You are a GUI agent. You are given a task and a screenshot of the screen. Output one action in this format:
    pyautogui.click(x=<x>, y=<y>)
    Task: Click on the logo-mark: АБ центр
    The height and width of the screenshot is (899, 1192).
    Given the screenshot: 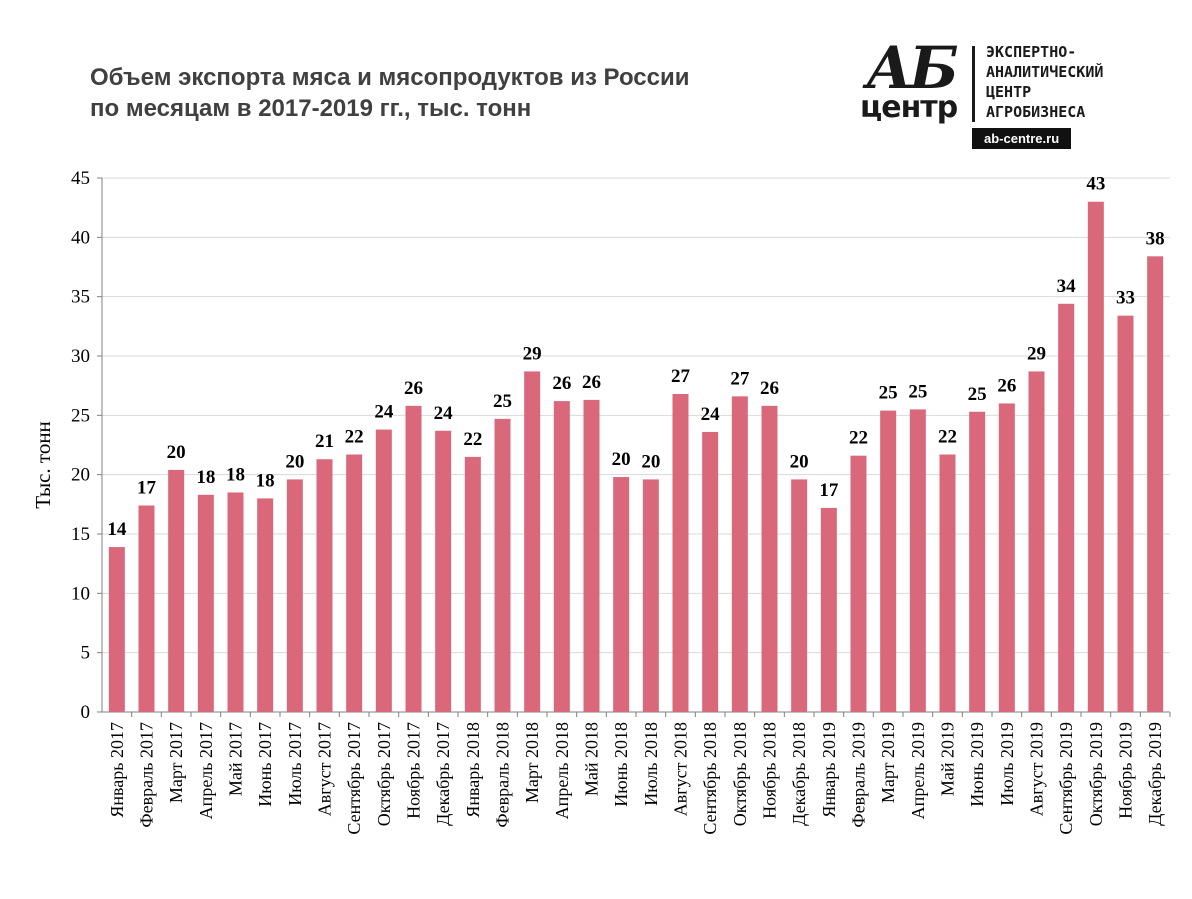 What is the action you would take?
    pyautogui.click(x=915, y=82)
    